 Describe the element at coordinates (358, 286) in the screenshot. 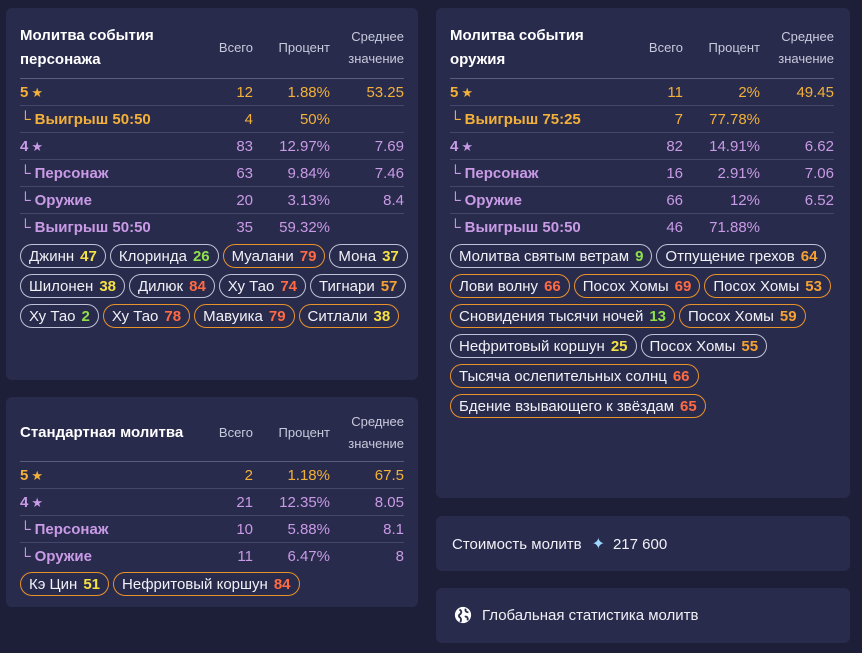

I see `pull-chip: Тигнари 57` at that location.